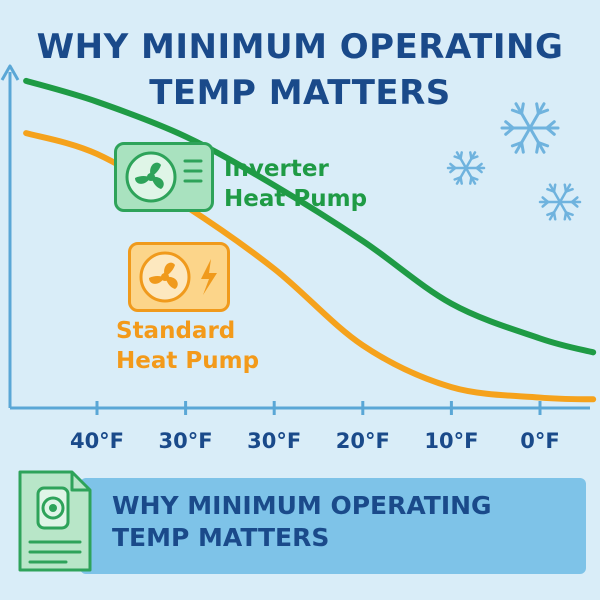  I want to click on fan-icon, so click(164, 177).